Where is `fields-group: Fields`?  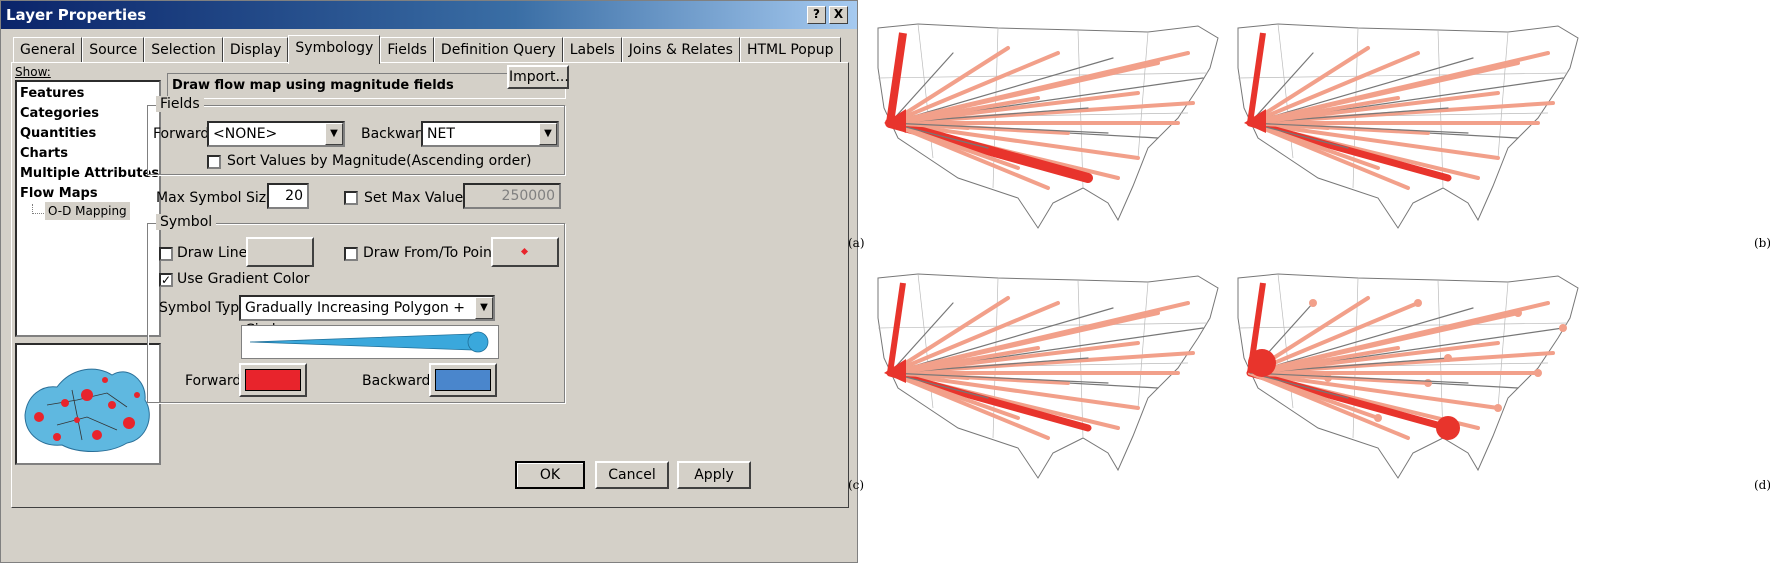 fields-group: Fields is located at coordinates (356, 135).